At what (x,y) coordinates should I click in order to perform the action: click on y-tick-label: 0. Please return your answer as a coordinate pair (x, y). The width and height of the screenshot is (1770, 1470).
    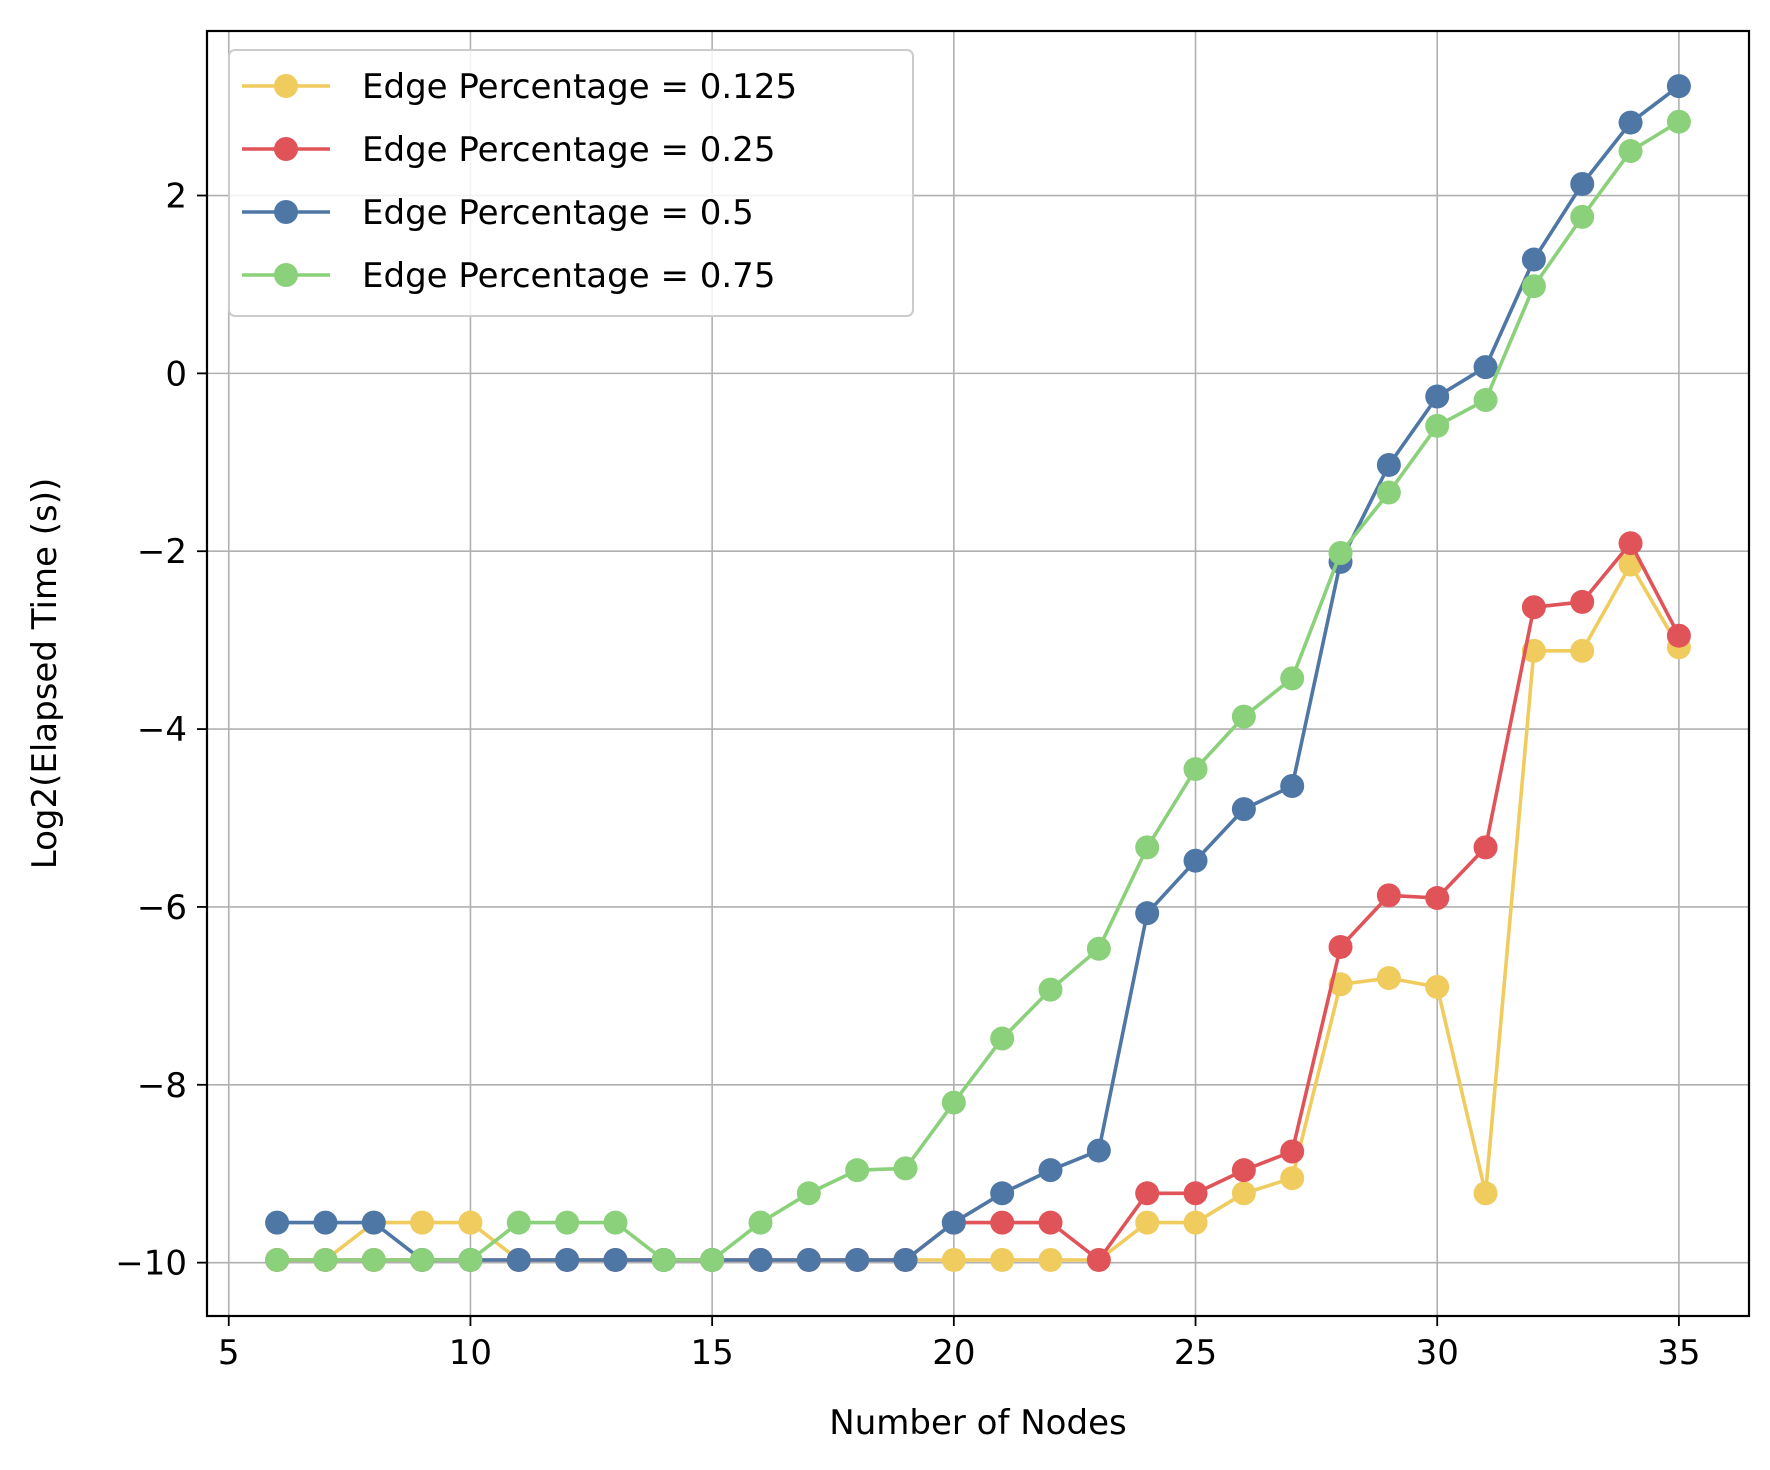
    Looking at the image, I should click on (176, 374).